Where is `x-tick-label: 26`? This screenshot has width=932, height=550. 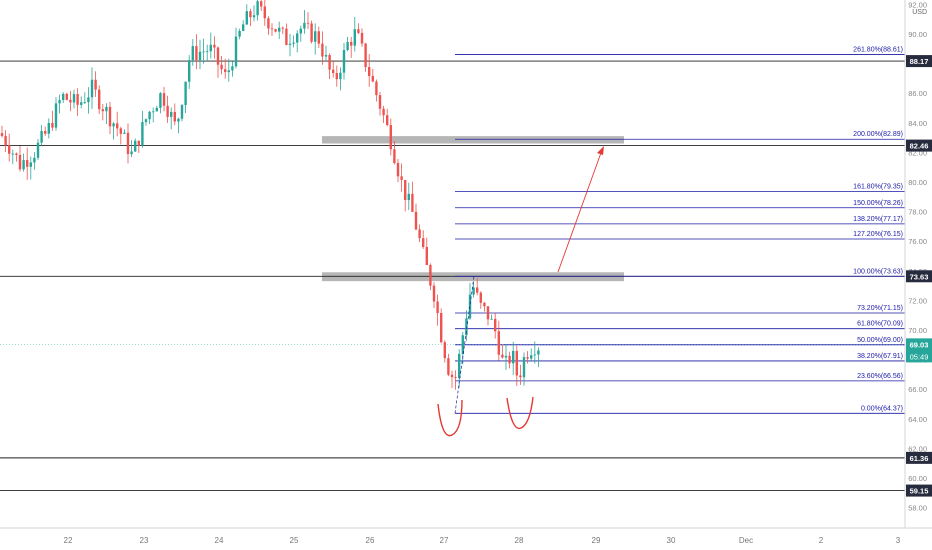
x-tick-label: 26 is located at coordinates (370, 540).